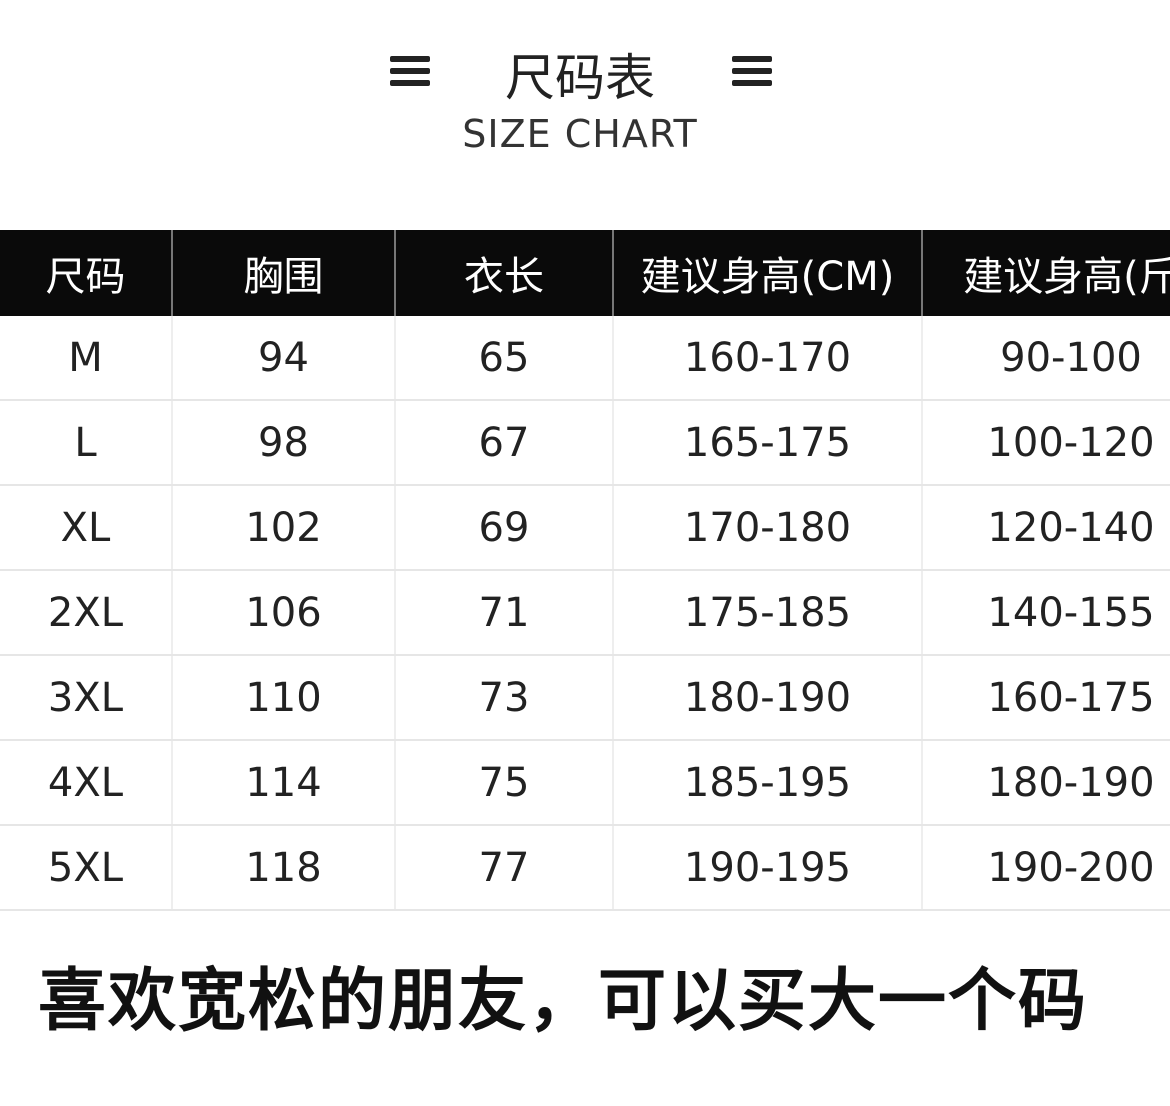  Describe the element at coordinates (768, 528) in the screenshot. I see `table-cell: 170-180` at that location.